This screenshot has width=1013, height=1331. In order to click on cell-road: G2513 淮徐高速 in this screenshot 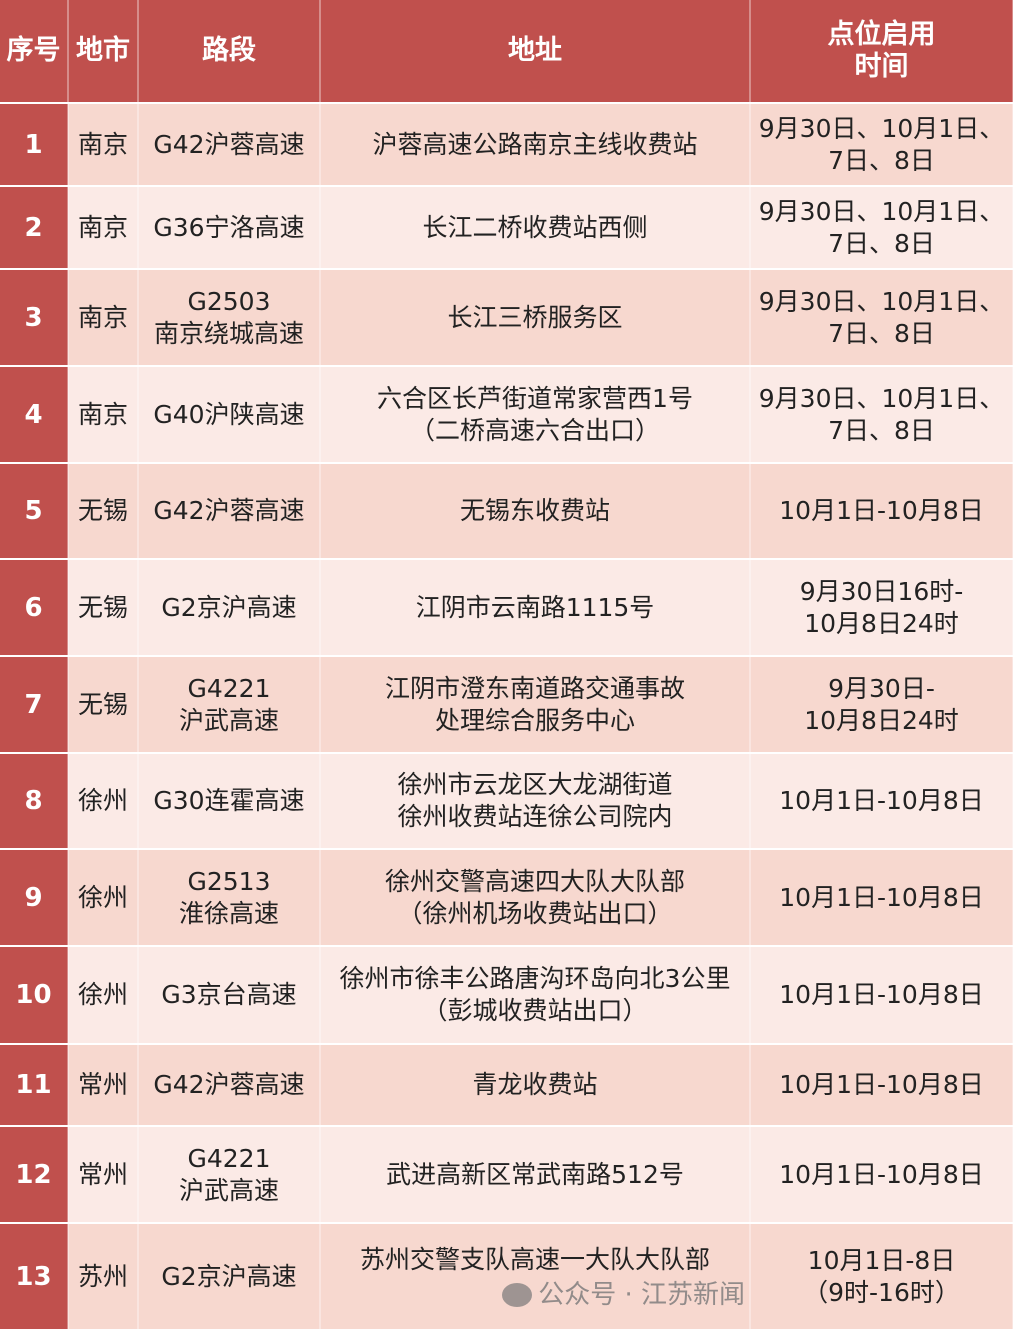, I will do `click(229, 898)`.